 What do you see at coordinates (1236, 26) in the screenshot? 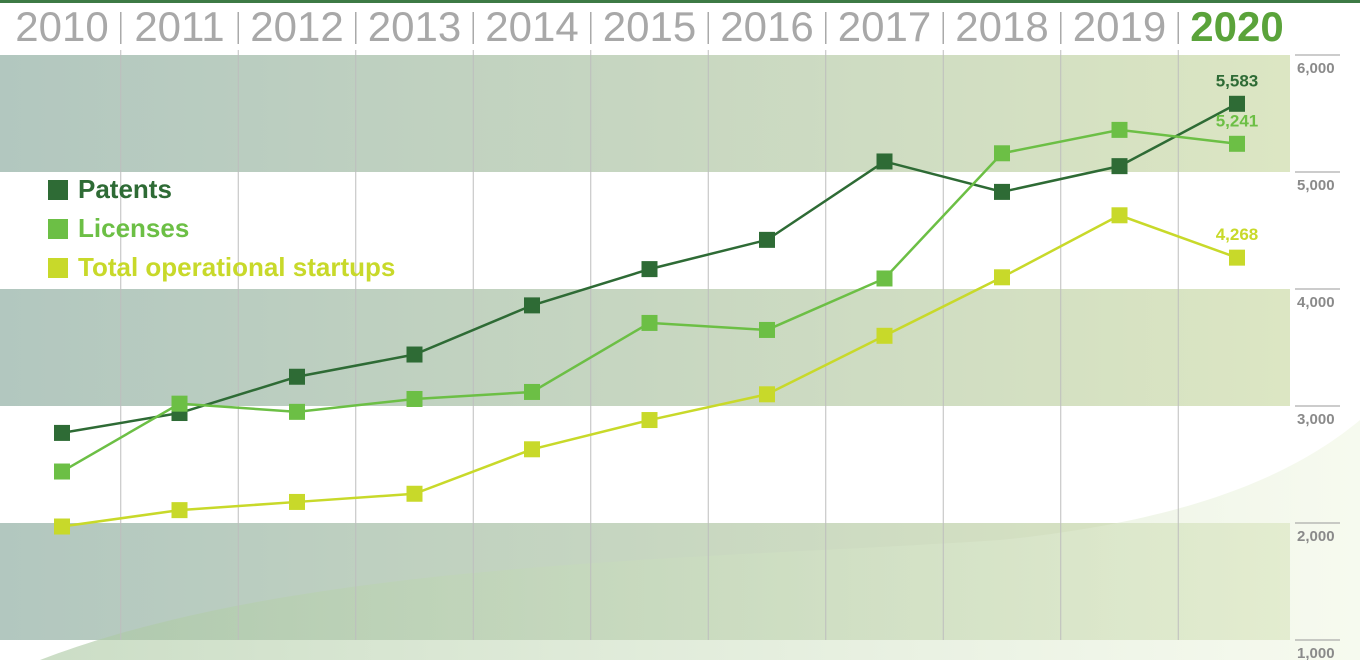
I see `x-tick-label: 2020` at bounding box center [1236, 26].